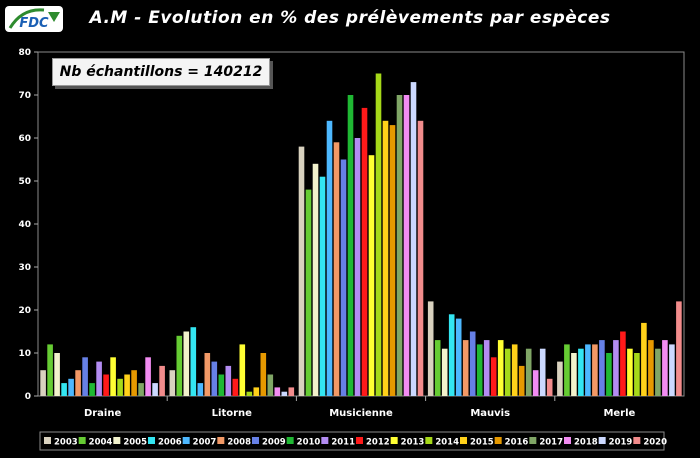  Describe the element at coordinates (24, 225) in the screenshot. I see `y-tick-label: 40` at that location.